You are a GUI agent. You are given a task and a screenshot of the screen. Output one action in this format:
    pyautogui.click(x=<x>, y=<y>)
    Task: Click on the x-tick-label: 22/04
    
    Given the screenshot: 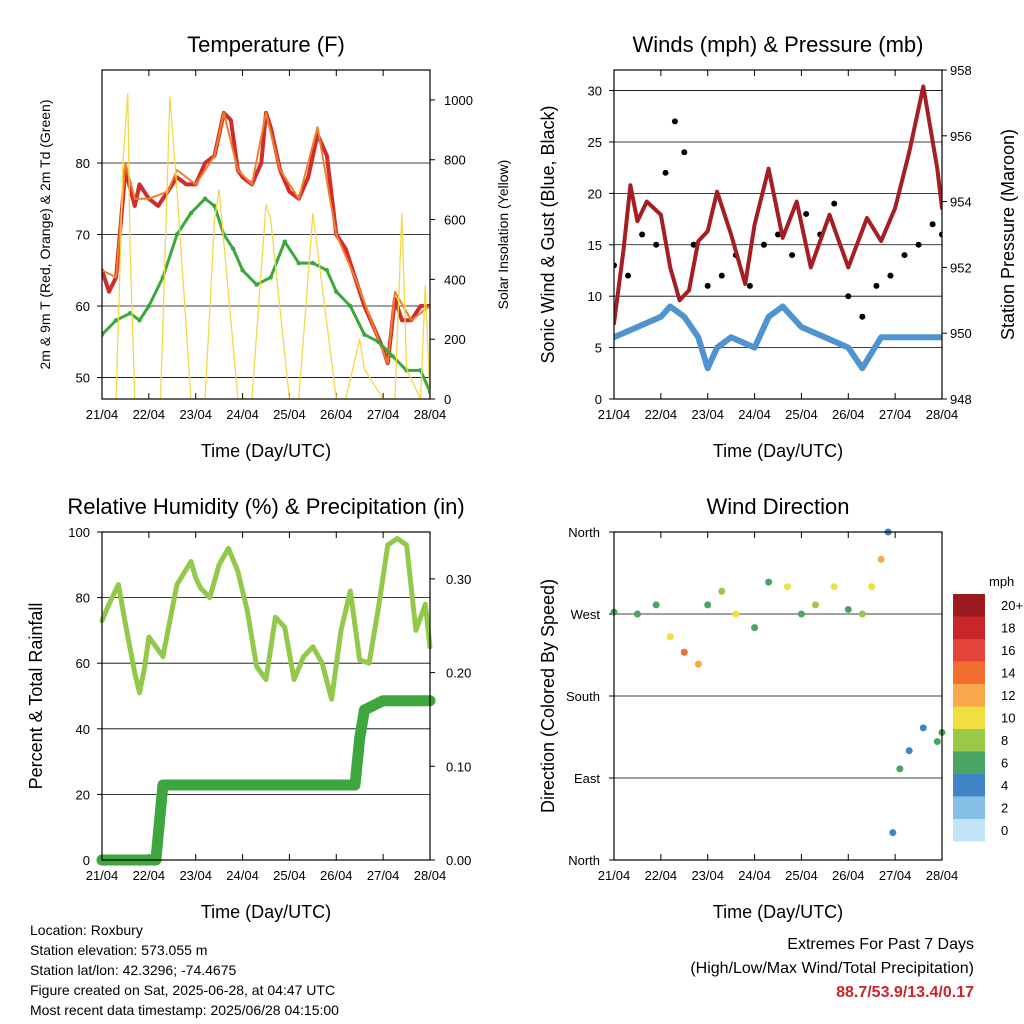 What is the action you would take?
    pyautogui.click(x=149, y=875)
    